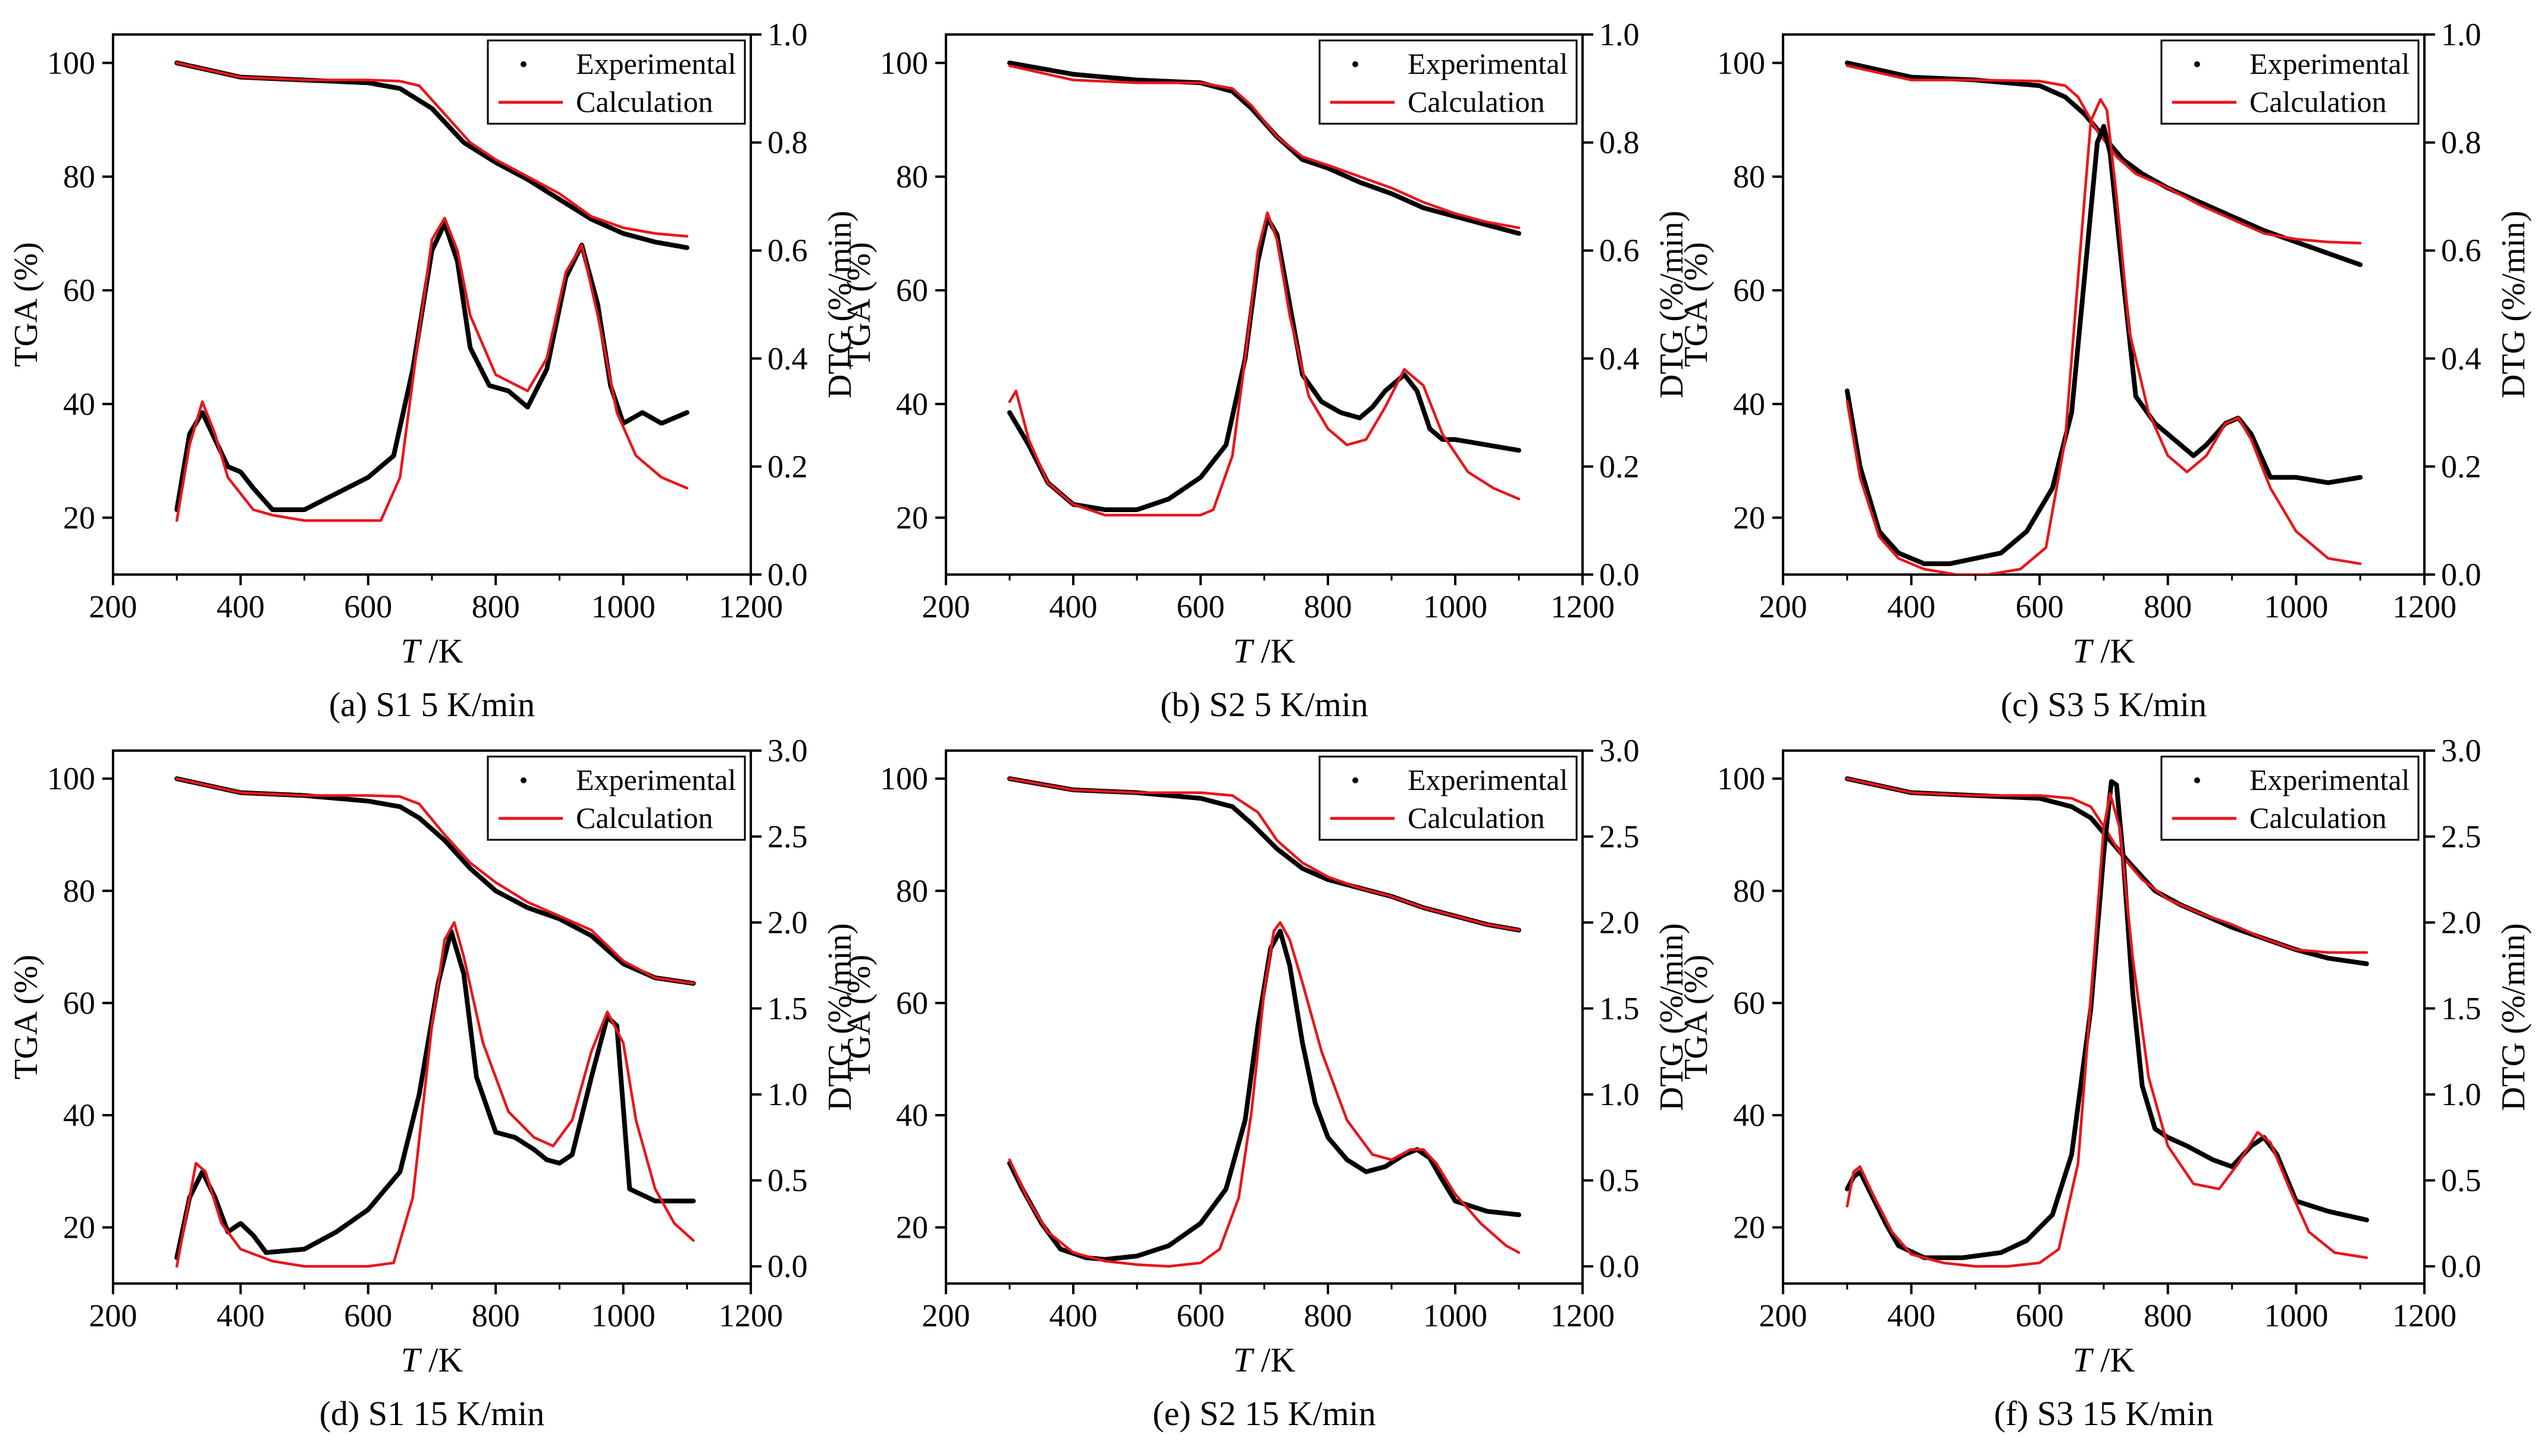 The width and height of the screenshot is (2541, 1456). I want to click on y-right-tick-label: 1.5, so click(1619, 1009).